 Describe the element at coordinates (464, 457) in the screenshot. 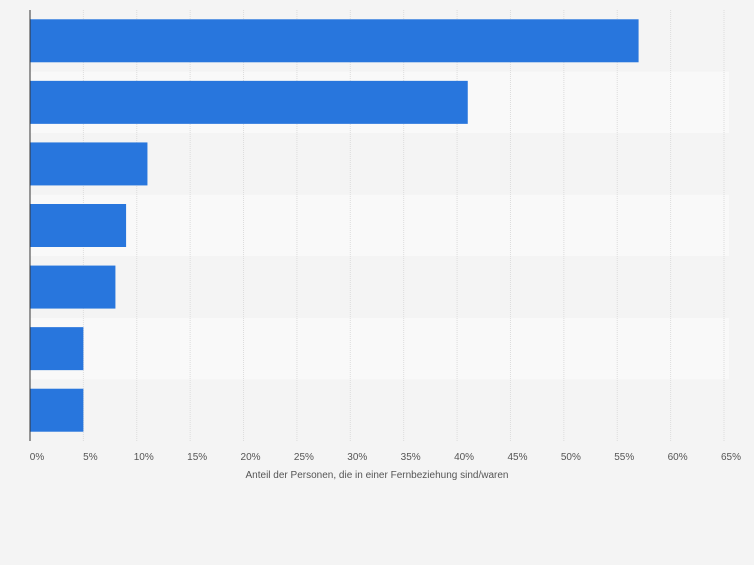

I see `x-tick-label: 40%` at that location.